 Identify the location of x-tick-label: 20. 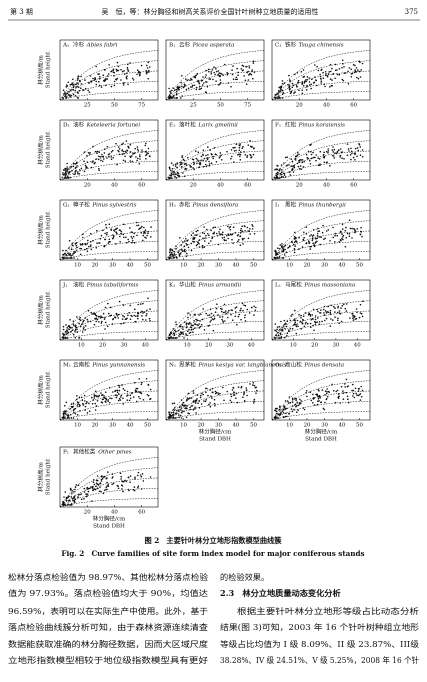
(307, 266).